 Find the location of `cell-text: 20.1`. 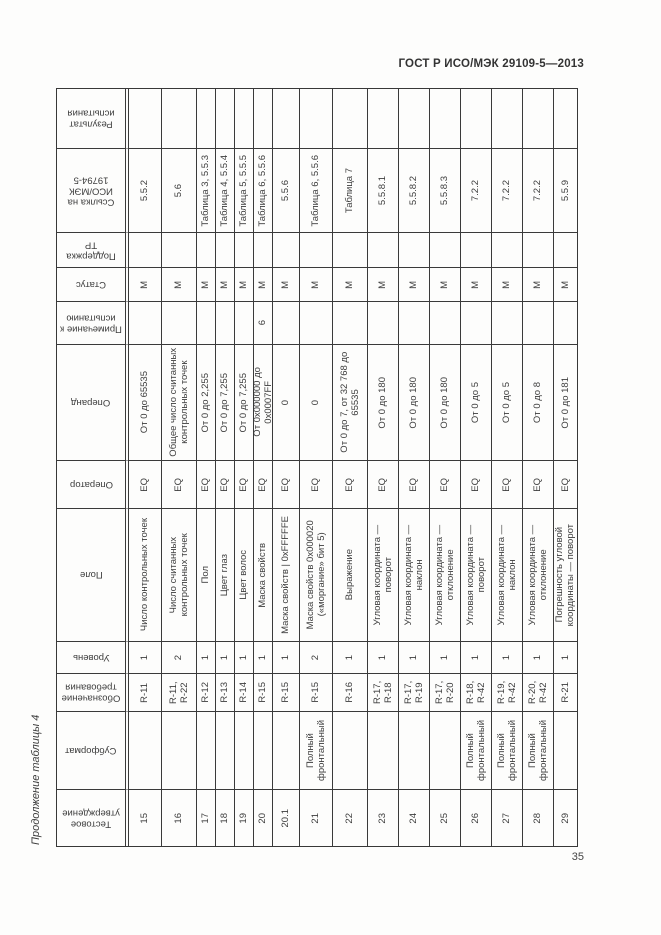

cell-text: 20.1 is located at coordinates (286, 818).